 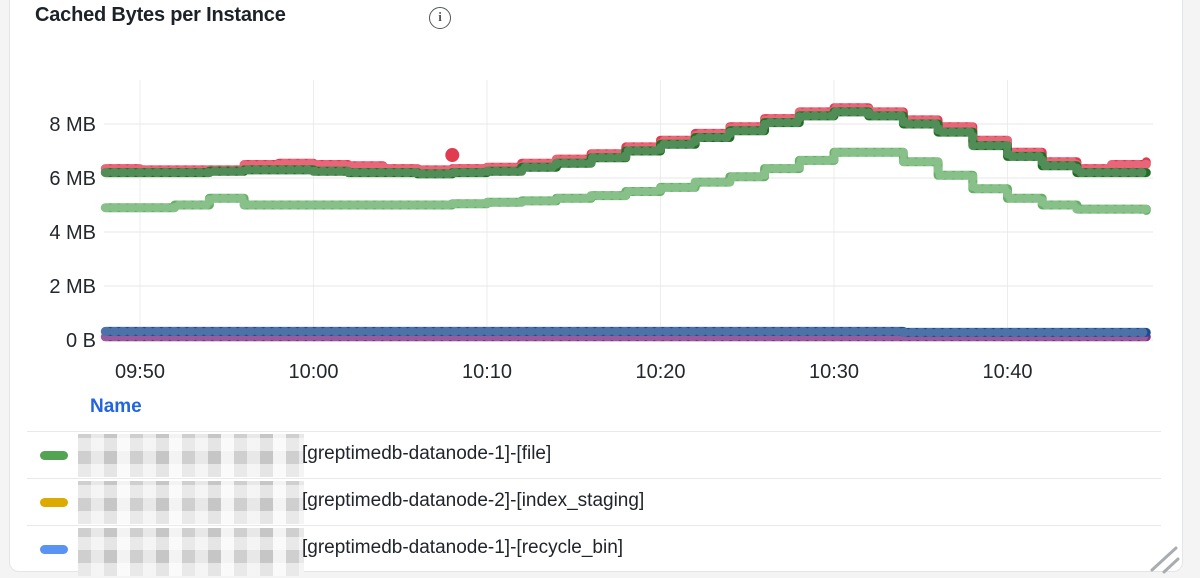 What do you see at coordinates (72, 125) in the screenshot?
I see `y-axis-tick-label: 8 MB` at bounding box center [72, 125].